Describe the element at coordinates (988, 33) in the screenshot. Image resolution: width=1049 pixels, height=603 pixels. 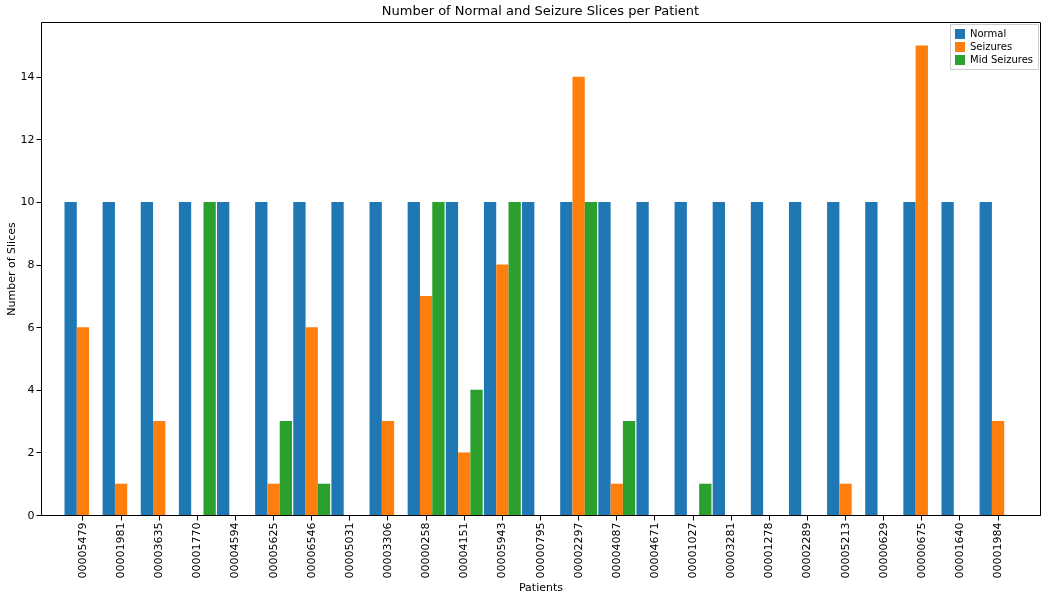
I see `legend-label: Normal` at that location.